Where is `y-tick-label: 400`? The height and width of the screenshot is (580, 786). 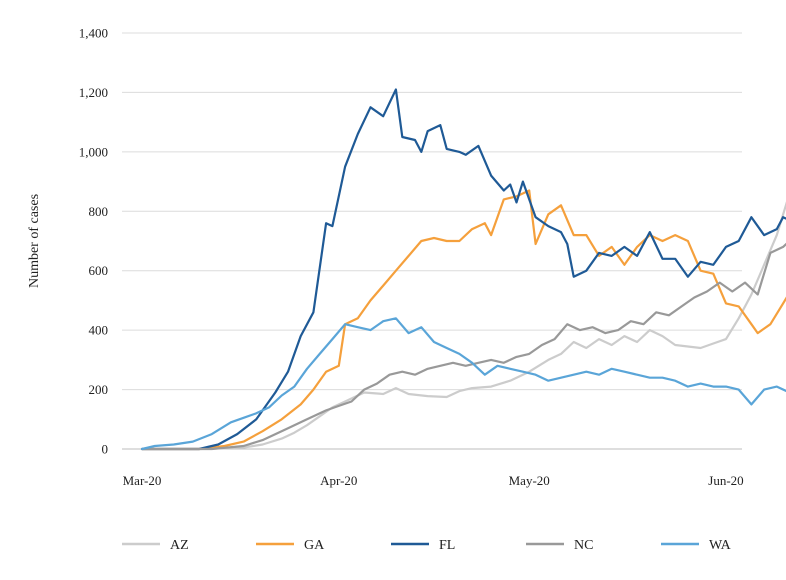 y-tick-label: 400 is located at coordinates (99, 330).